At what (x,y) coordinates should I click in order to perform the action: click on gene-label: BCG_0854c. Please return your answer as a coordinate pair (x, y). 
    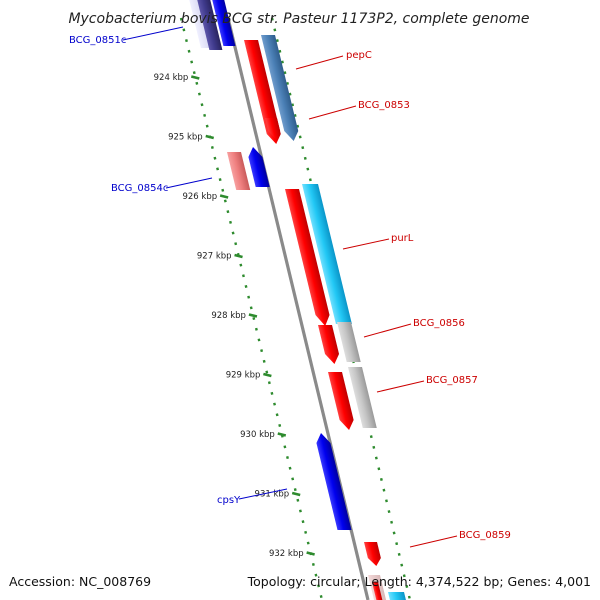
    Looking at the image, I should click on (139, 188).